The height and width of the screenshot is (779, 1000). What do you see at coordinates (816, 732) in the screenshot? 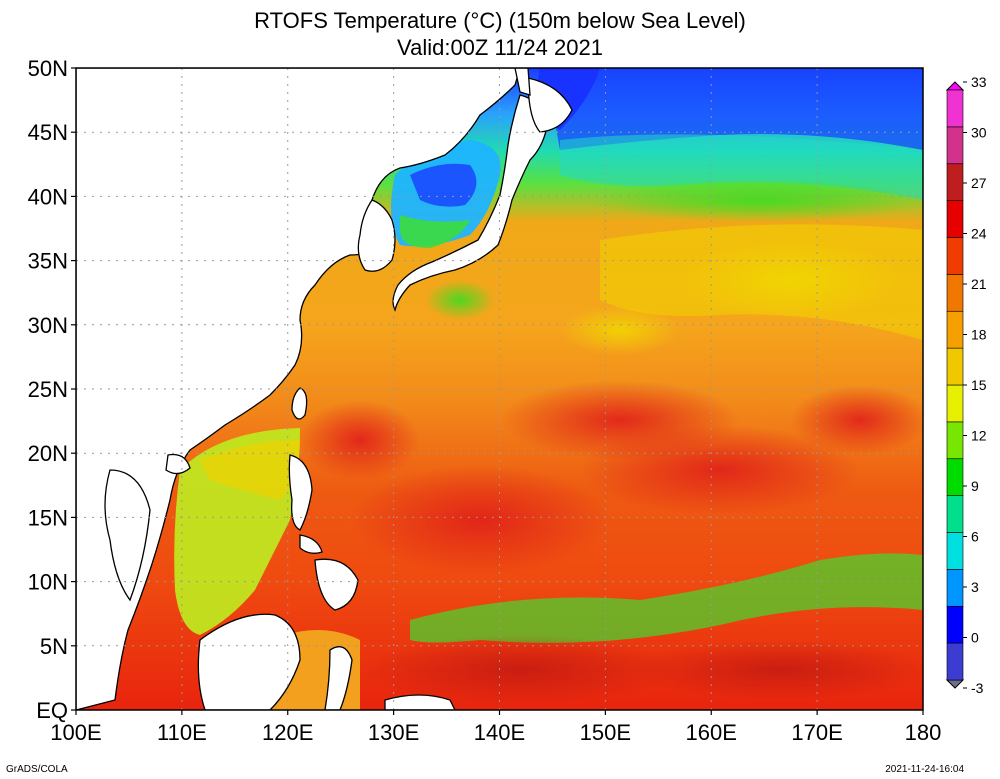
I see `lon-tick-label: 170E` at bounding box center [816, 732].